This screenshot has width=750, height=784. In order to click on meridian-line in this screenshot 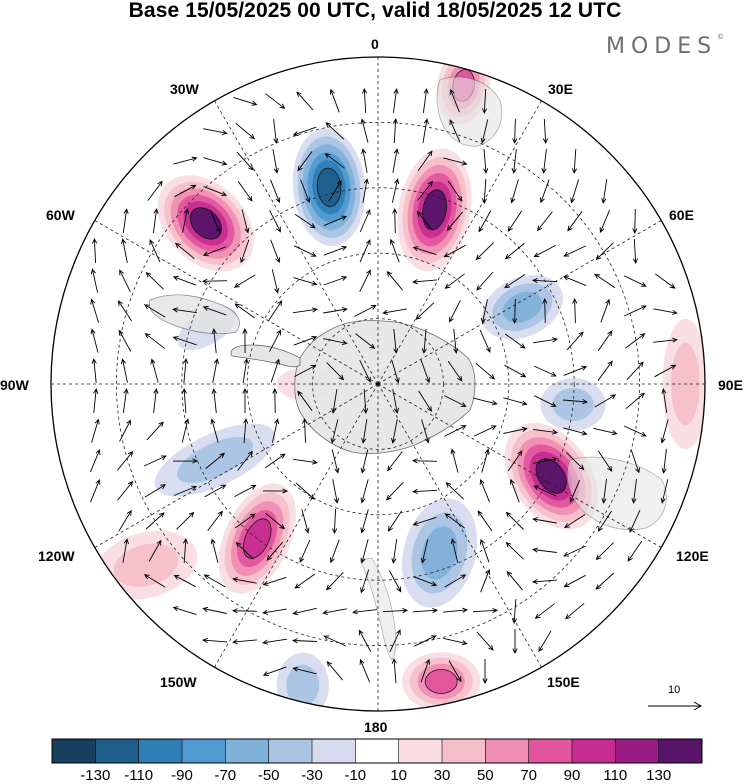, I will do `click(296, 242)`.